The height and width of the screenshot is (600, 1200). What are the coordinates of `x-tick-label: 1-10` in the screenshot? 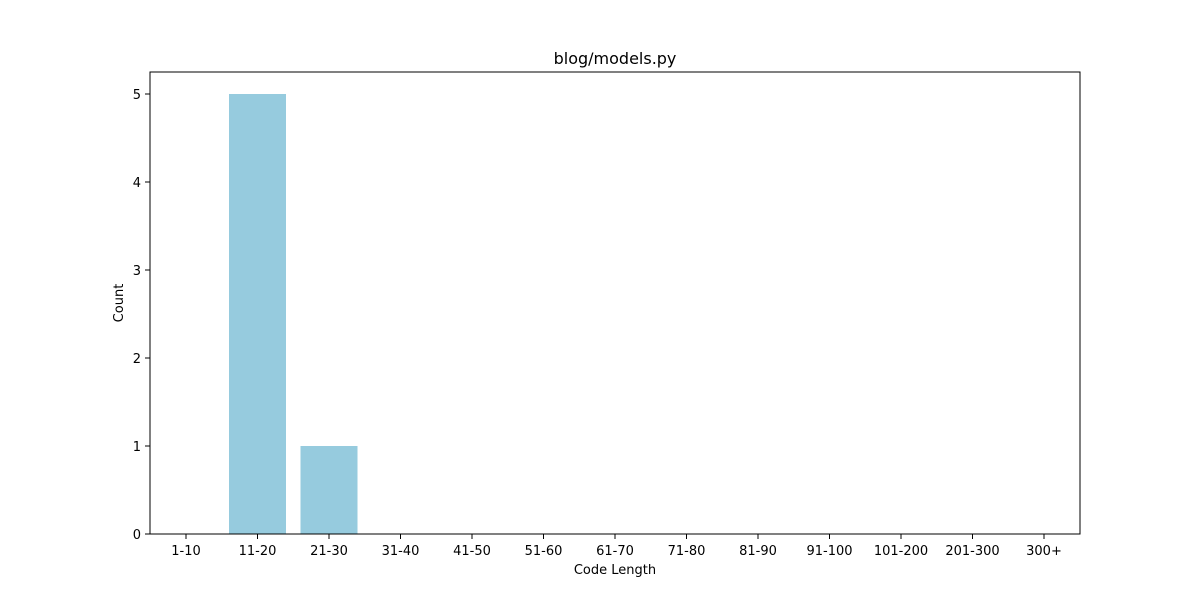 It's located at (186, 551).